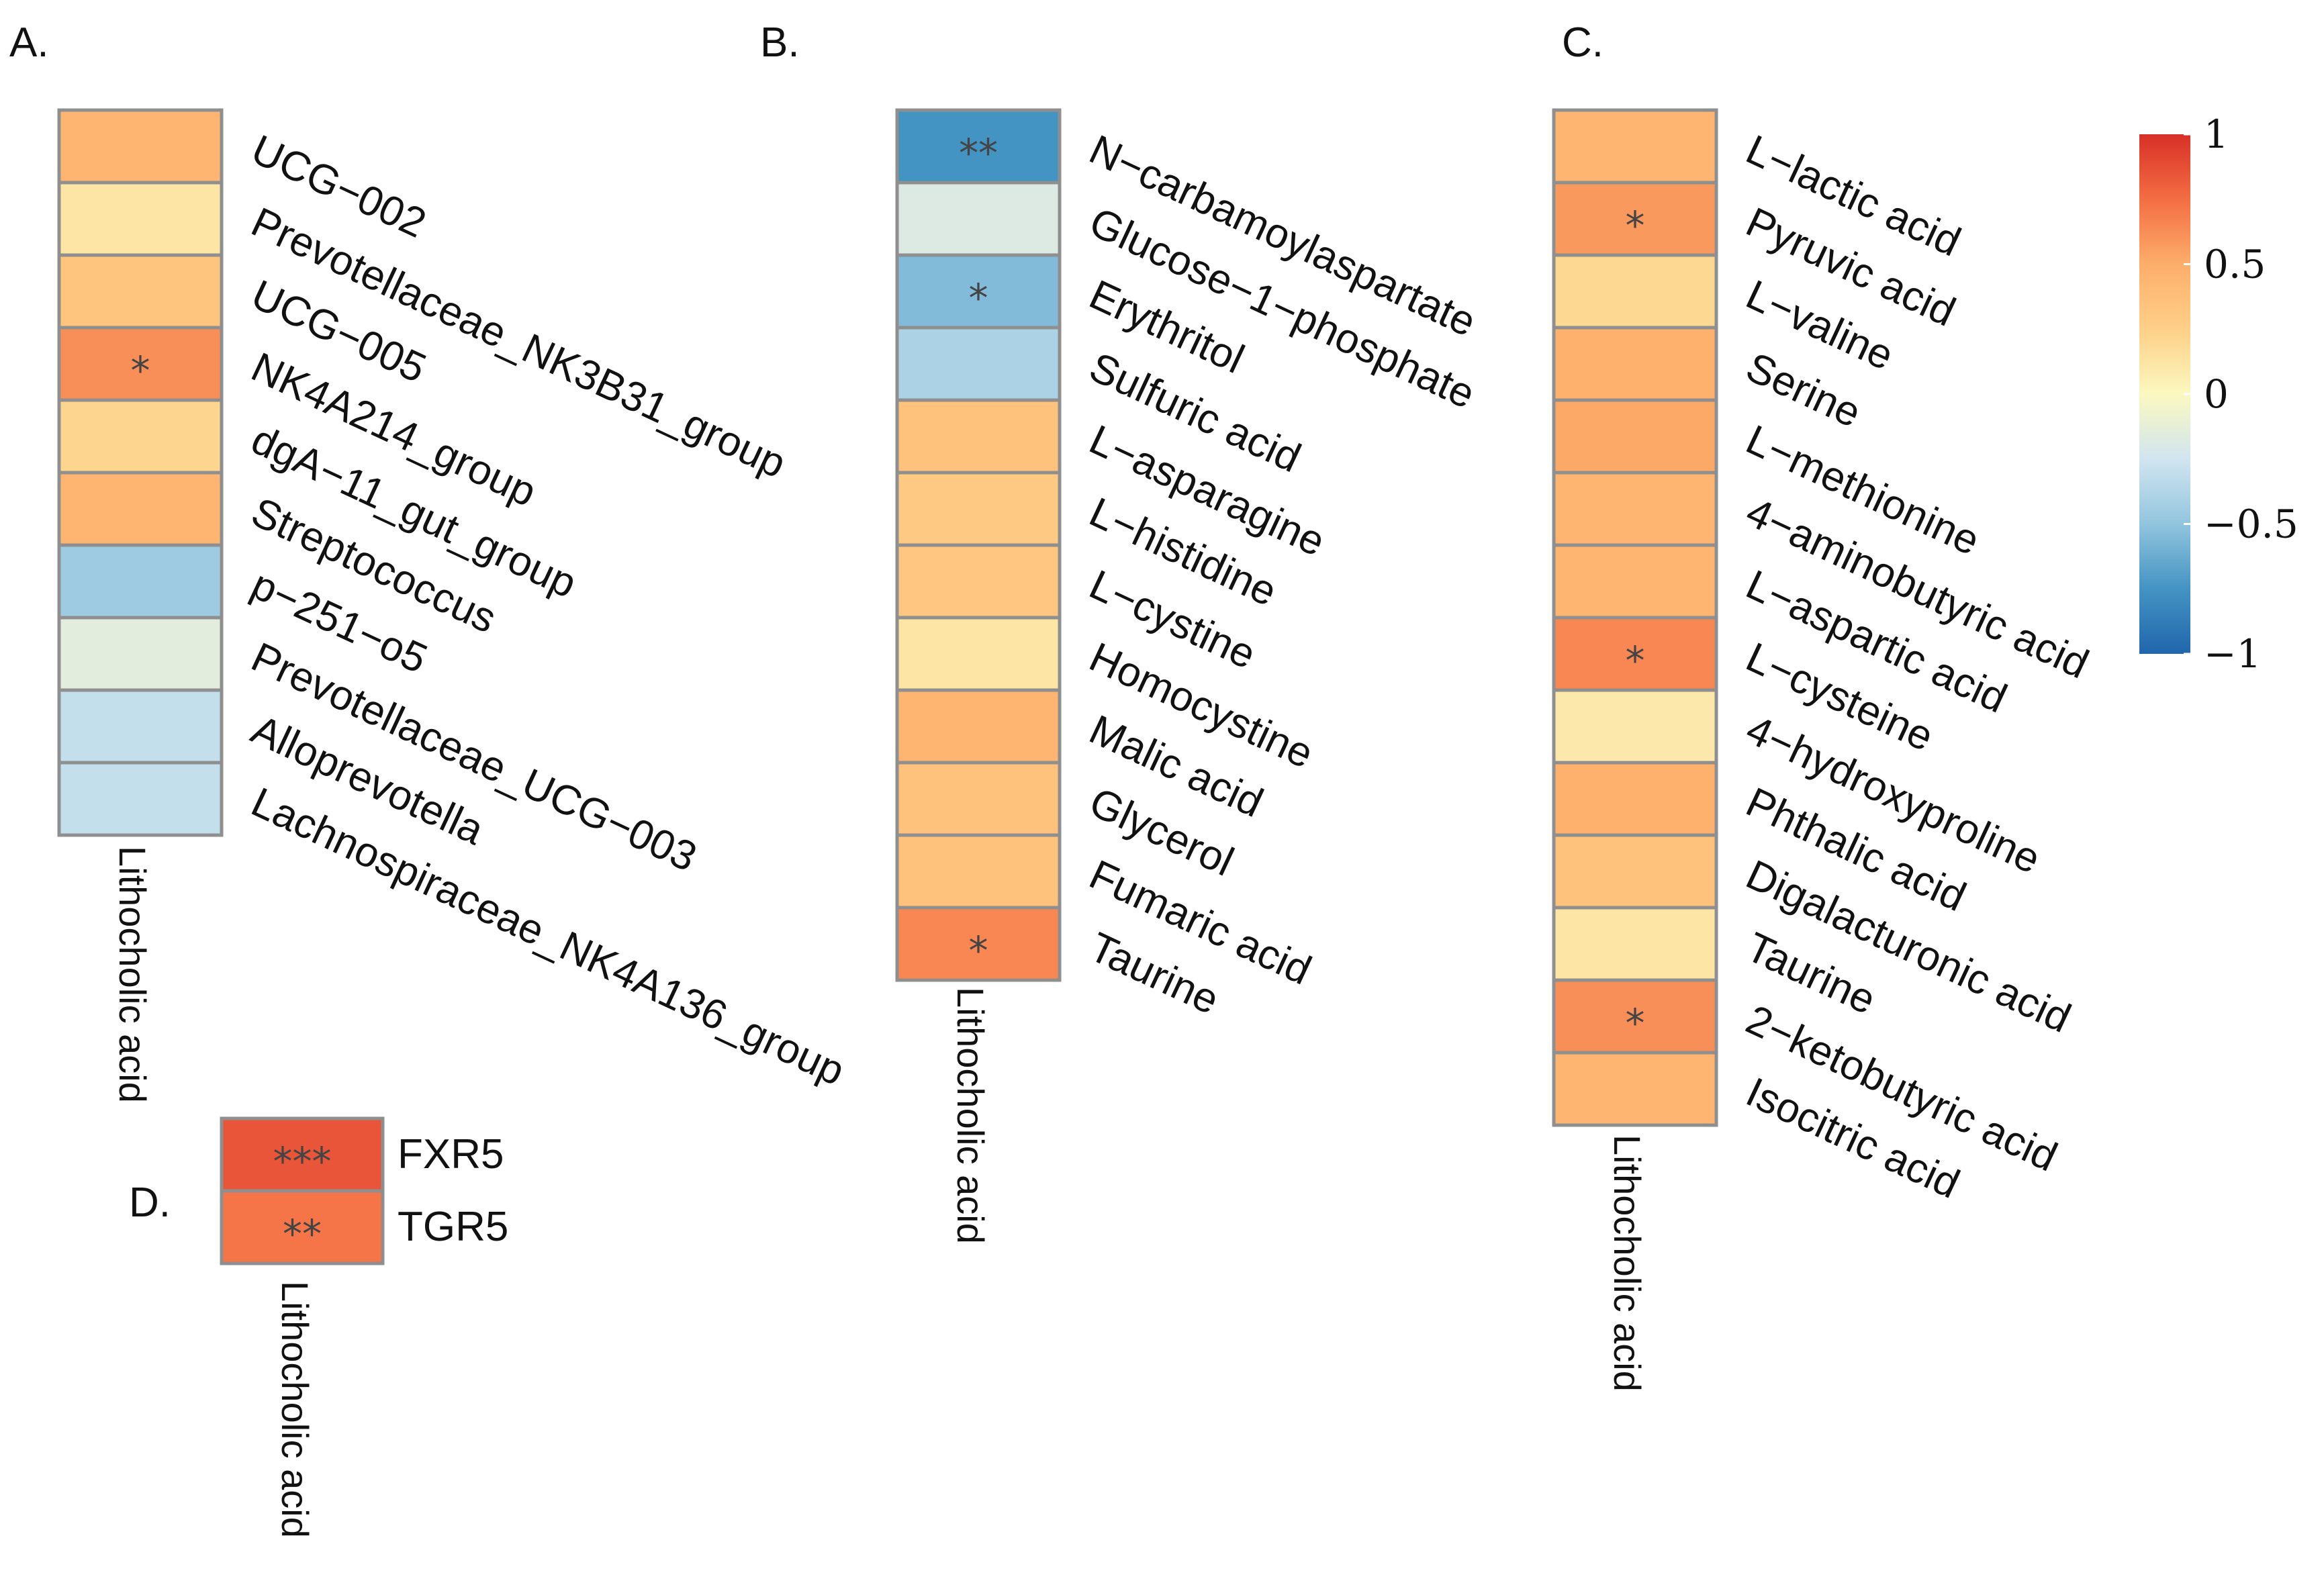 The width and height of the screenshot is (2324, 1585). Describe the element at coordinates (2235, 264) in the screenshot. I see `legend-tick-label: 0.5` at that location.